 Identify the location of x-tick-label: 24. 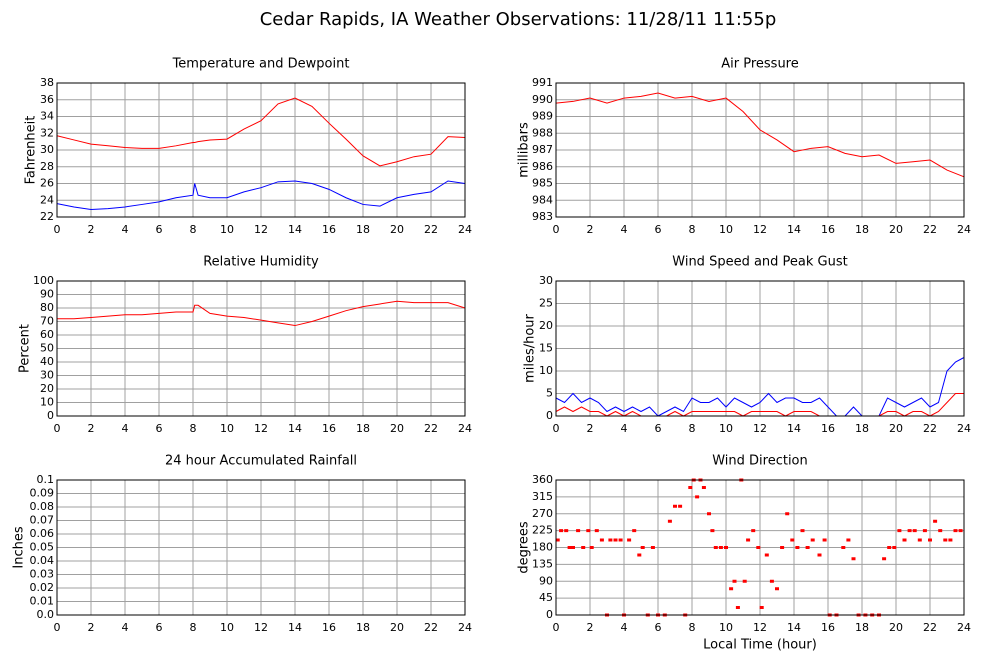
(465, 229).